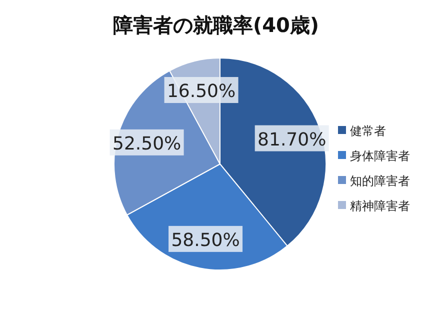 The height and width of the screenshot is (313, 432). I want to click on data-label: 58.50%, so click(205, 240).